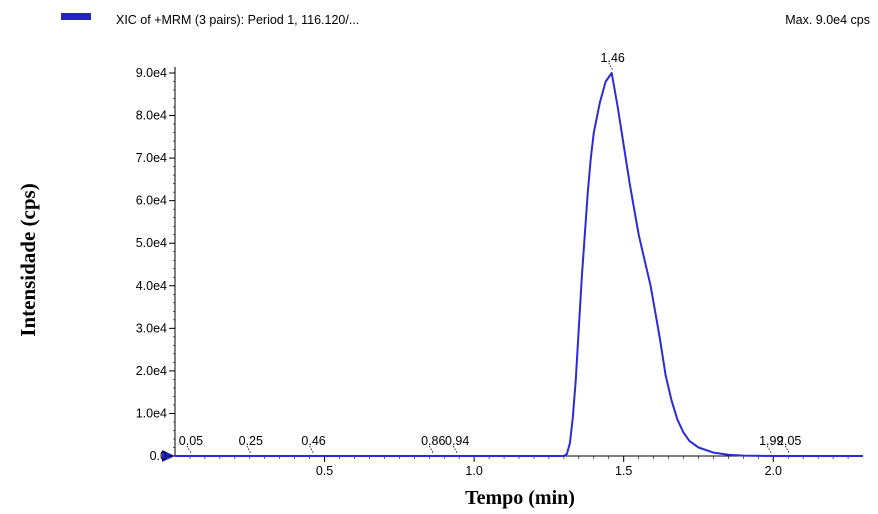 This screenshot has width=878, height=514. What do you see at coordinates (549, 467) in the screenshot?
I see `x-axis-ticks: 0.5 1.0 1.5 2.0` at bounding box center [549, 467].